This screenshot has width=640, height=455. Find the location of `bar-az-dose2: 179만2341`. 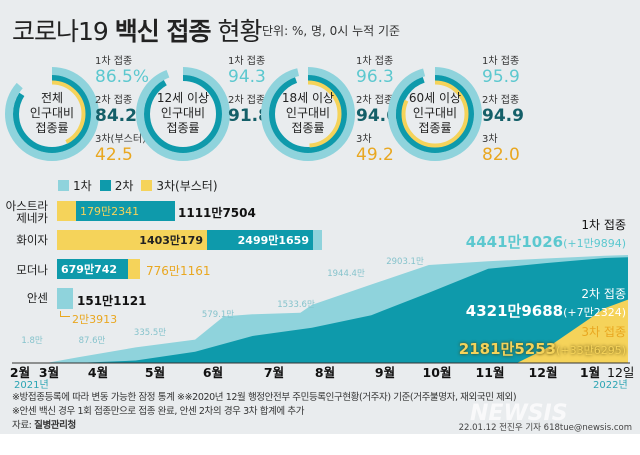

bar-az-dose2: 179만2341 is located at coordinates (125, 211).